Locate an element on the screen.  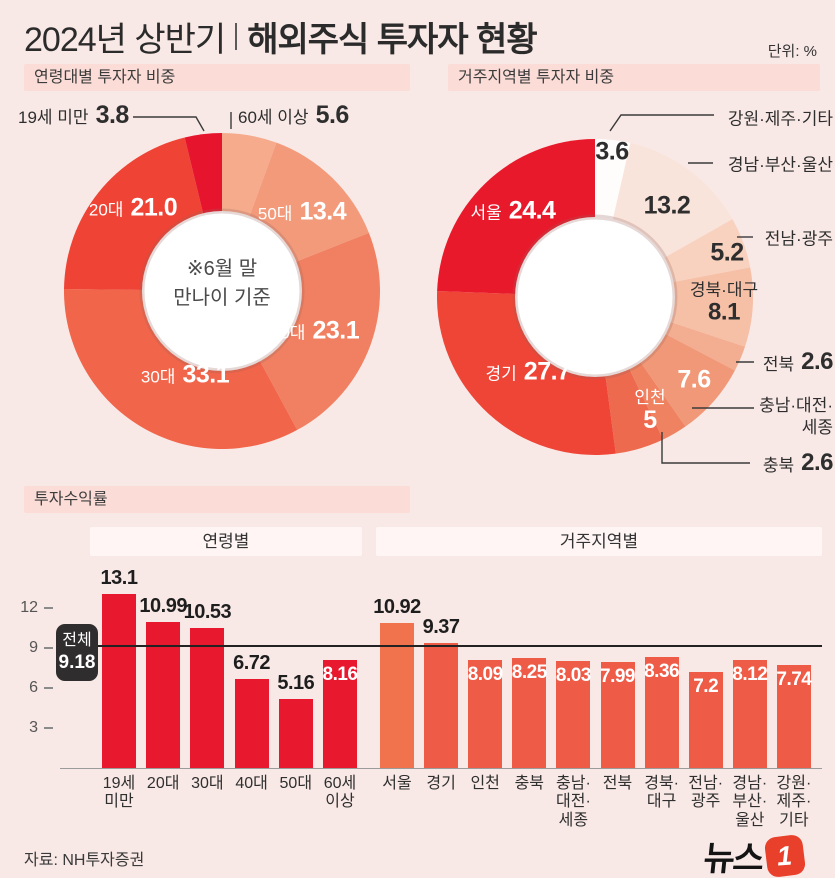
bar-30대 is located at coordinates (207, 698).